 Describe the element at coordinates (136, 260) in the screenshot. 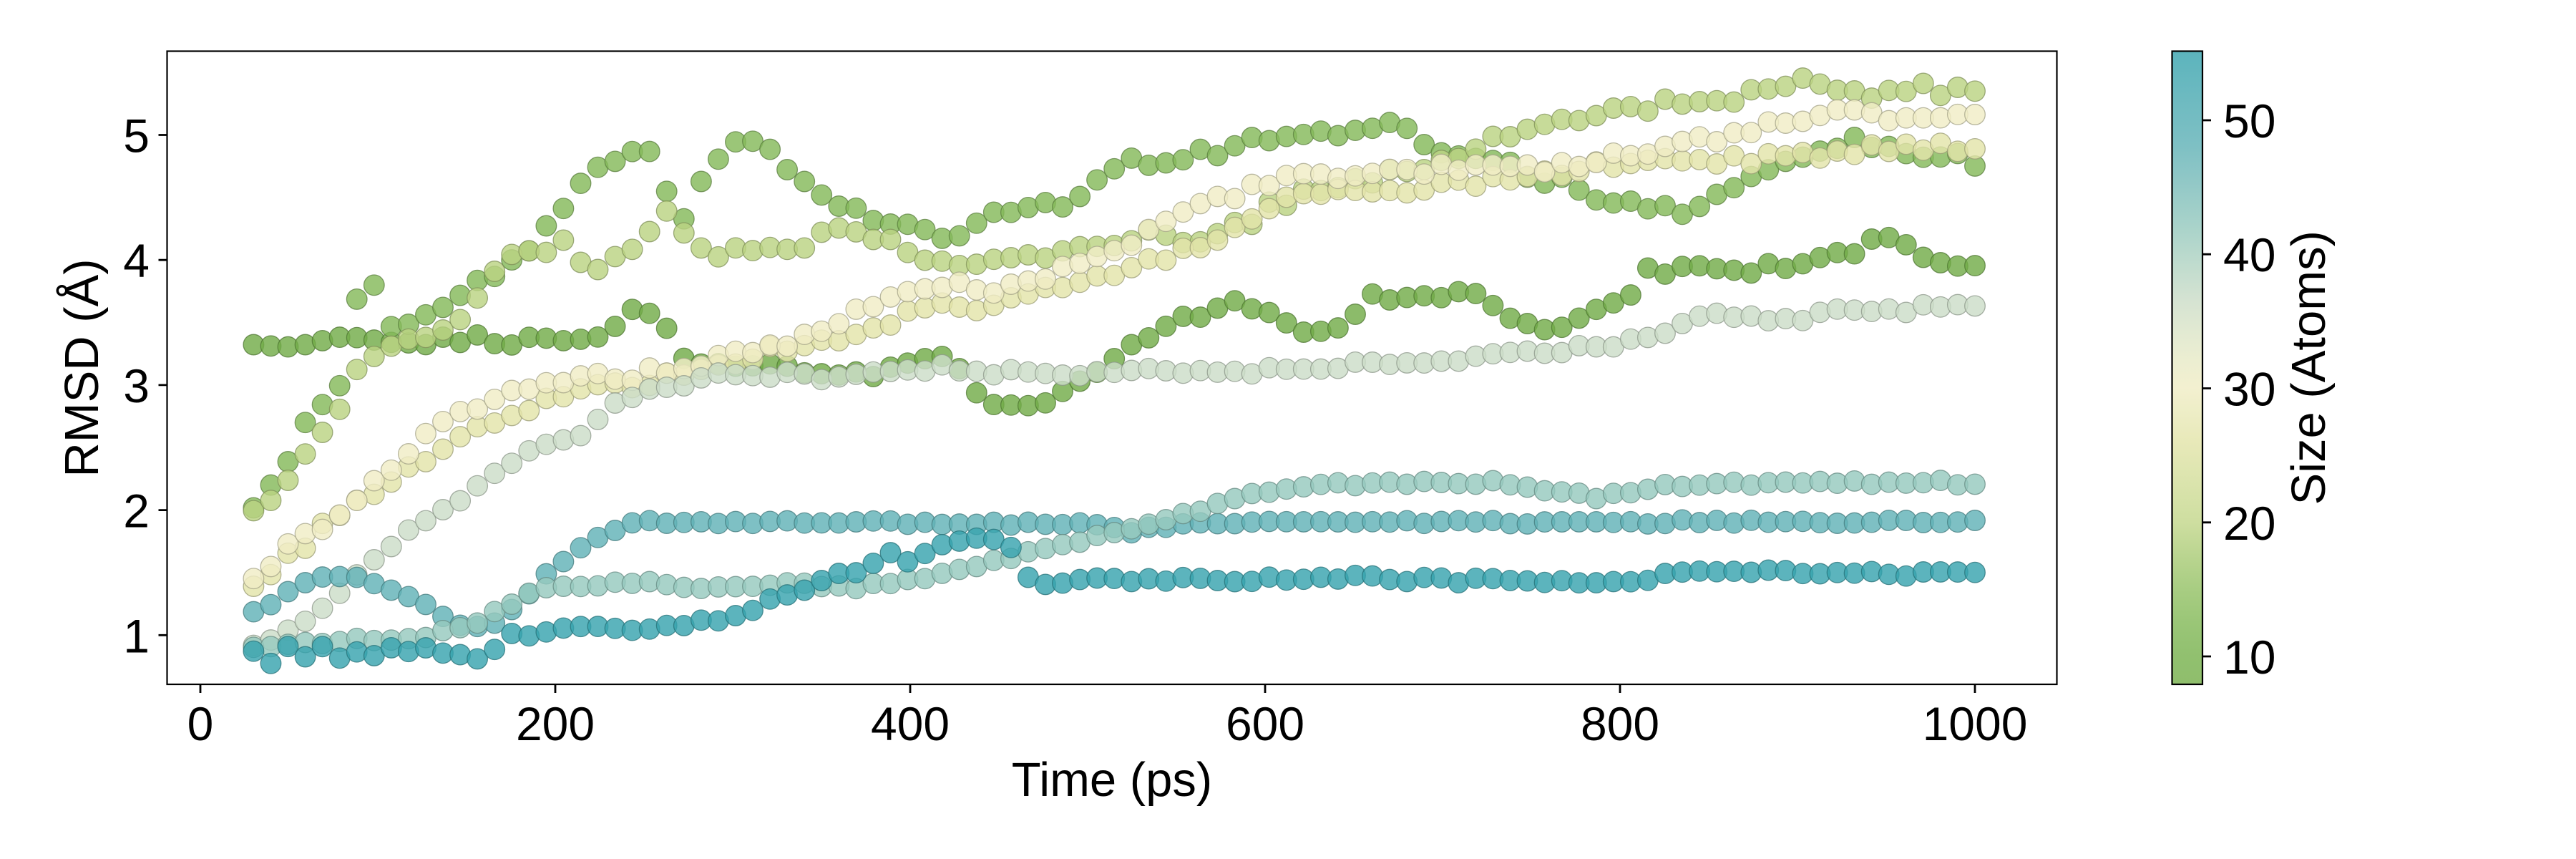

I see `svg-text: 4` at that location.